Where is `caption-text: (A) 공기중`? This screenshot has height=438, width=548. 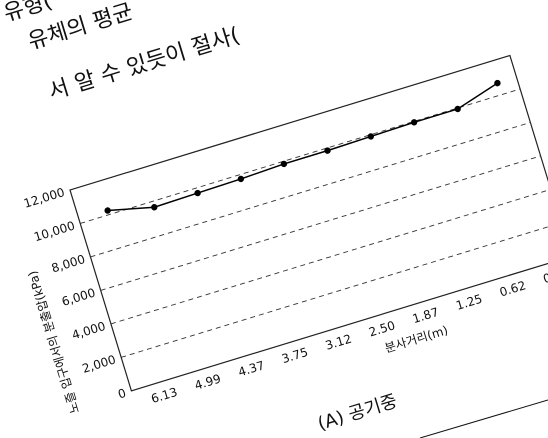
caption-text: (A) 공기중 is located at coordinates (357, 413).